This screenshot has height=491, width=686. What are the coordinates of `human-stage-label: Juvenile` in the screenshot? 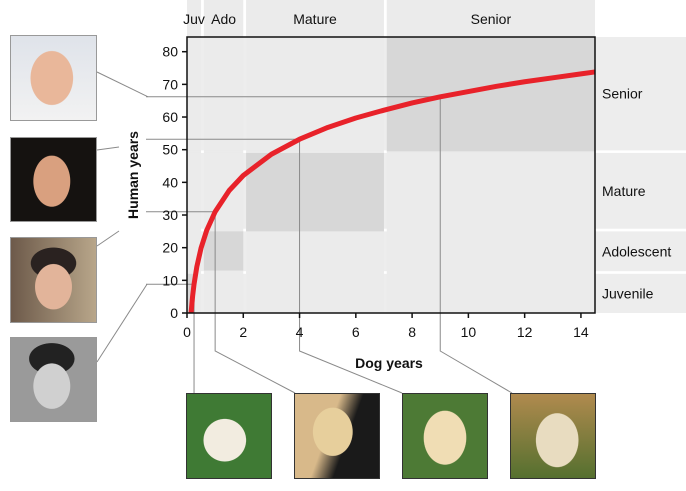 It's located at (628, 293).